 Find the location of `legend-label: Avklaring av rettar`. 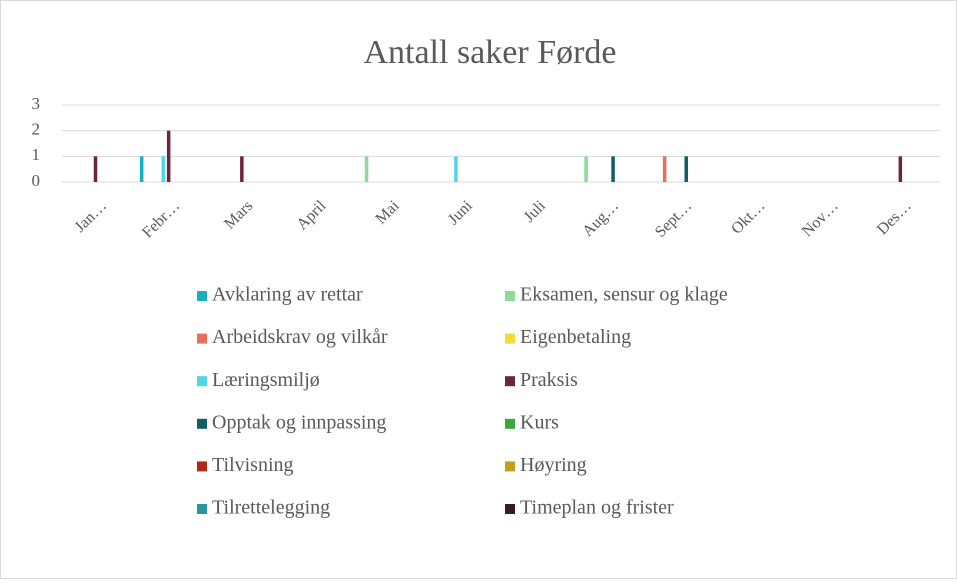

legend-label: Avklaring av rettar is located at coordinates (287, 295).